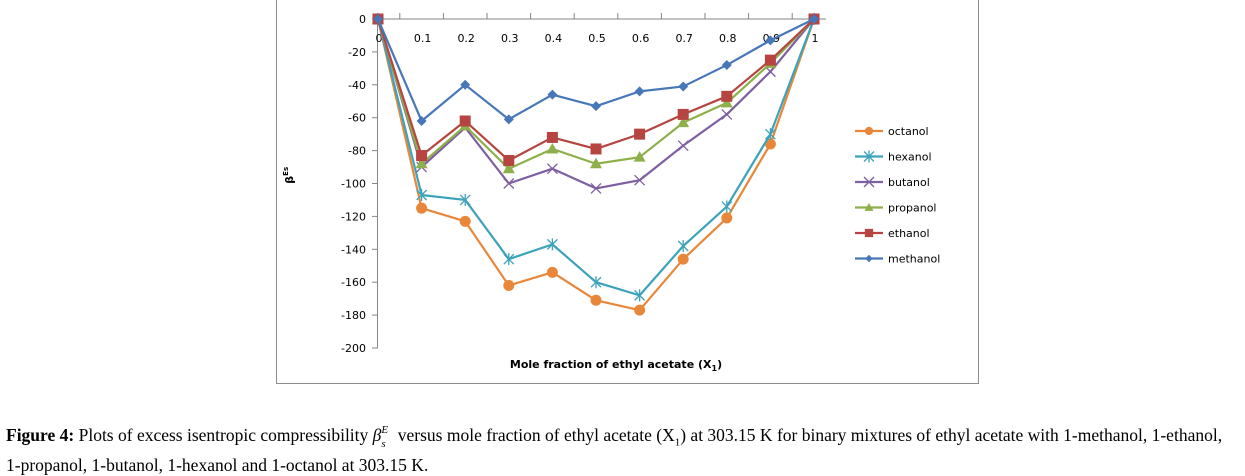 This screenshot has height=476, width=1245. What do you see at coordinates (357, 151) in the screenshot?
I see `y-tick-label: -80` at bounding box center [357, 151].